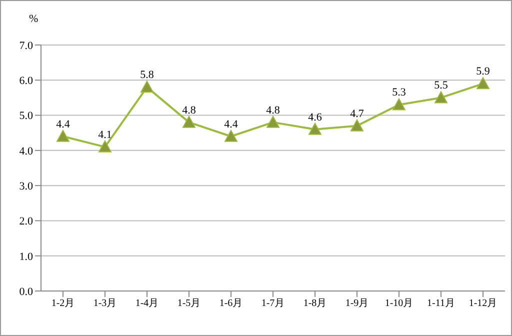 The image size is (512, 336). Describe the element at coordinates (147, 304) in the screenshot. I see `x-tick-label: 1-4月` at that location.